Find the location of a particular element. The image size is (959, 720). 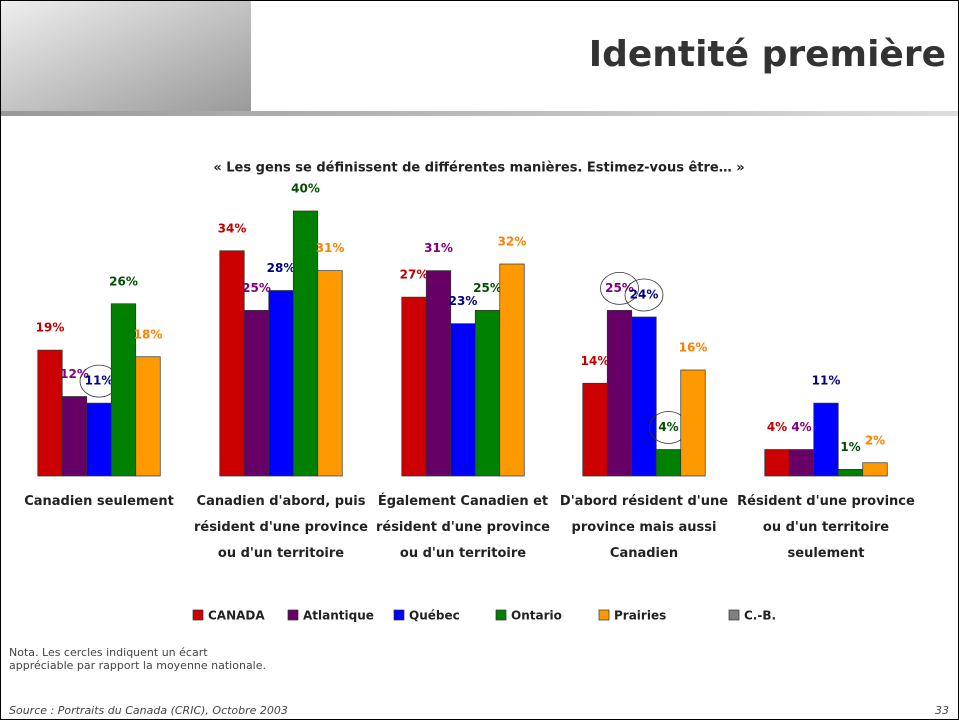

legend-label: Ontario is located at coordinates (536, 616).